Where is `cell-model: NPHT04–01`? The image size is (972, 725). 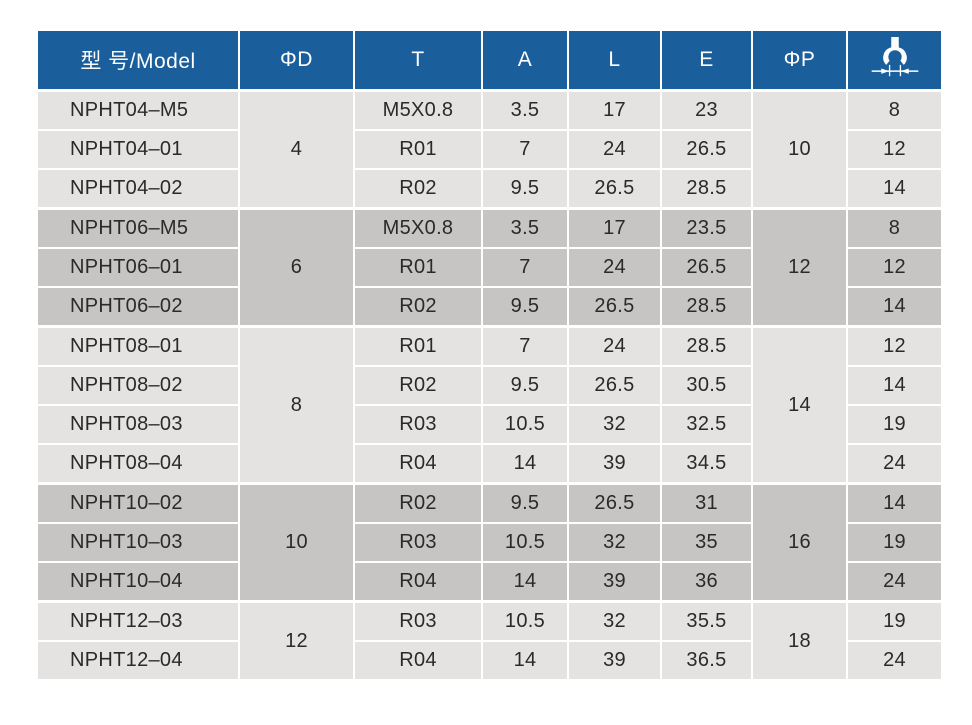 cell-model: NPHT04–01 is located at coordinates (138, 149).